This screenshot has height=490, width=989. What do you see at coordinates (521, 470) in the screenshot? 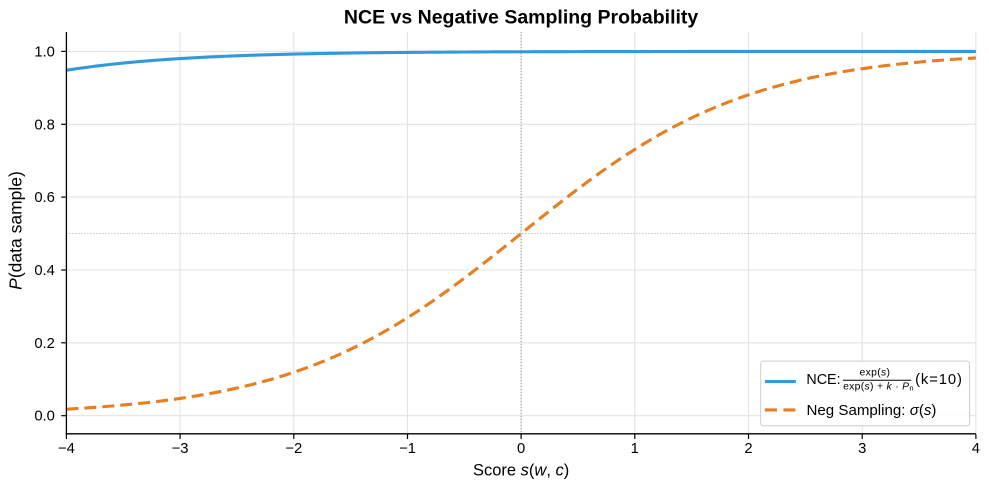
I see `svg-text: Score s(w, c)` at bounding box center [521, 470].